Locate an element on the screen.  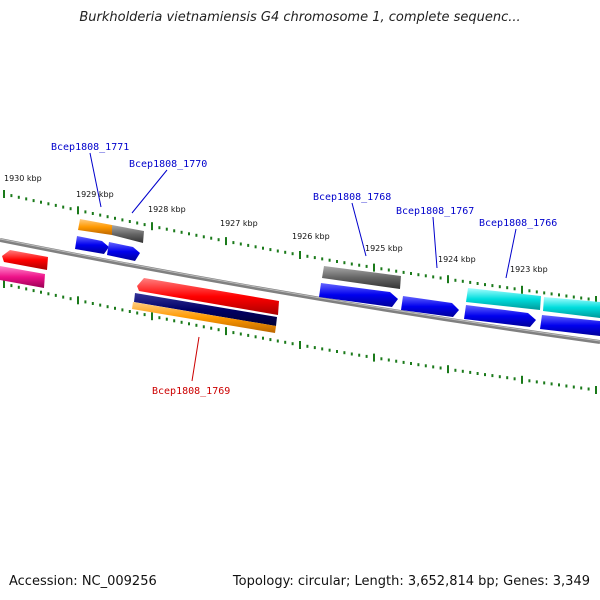
gene-label-bcep1808-1766: Bcep1808_1766 is located at coordinates (518, 223).